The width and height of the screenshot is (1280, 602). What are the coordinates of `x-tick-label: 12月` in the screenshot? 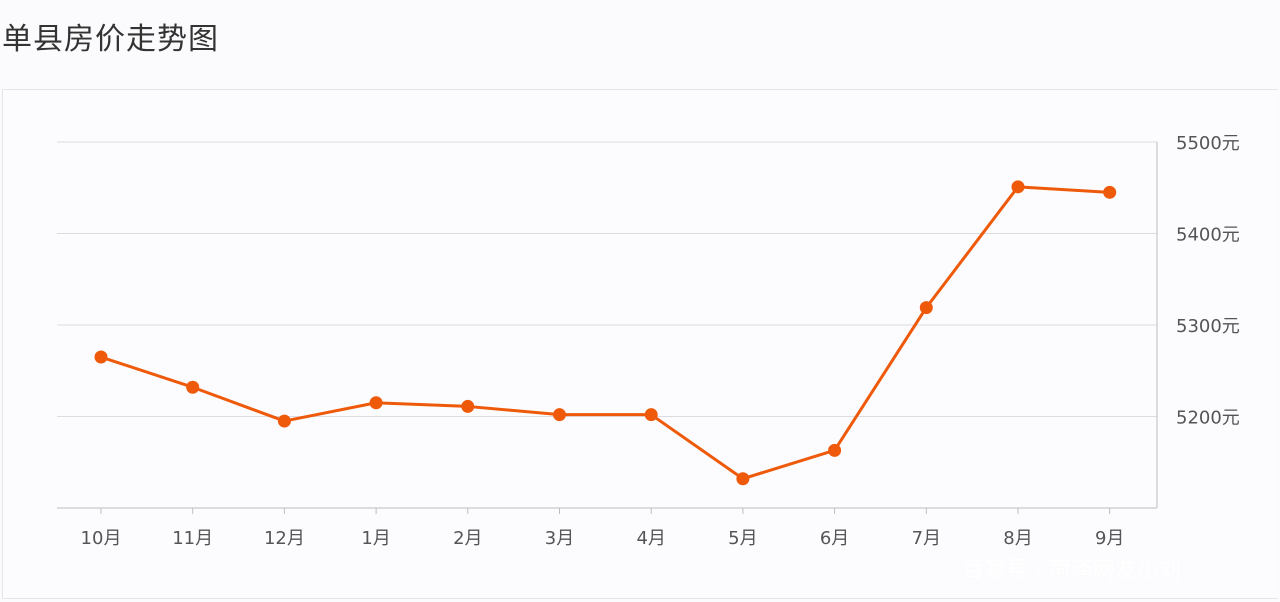 It's located at (284, 538).